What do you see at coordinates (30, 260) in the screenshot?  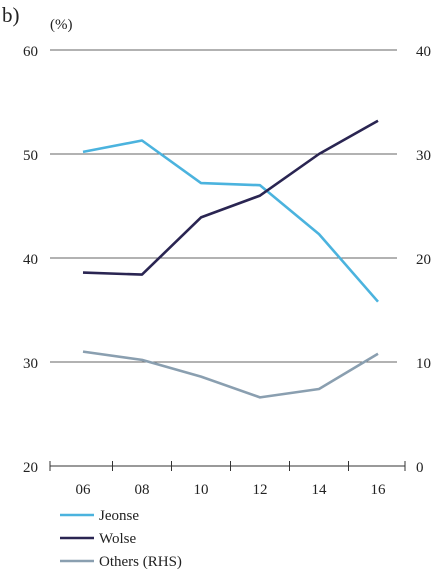 I see `y-left-tick-label: 40` at bounding box center [30, 260].